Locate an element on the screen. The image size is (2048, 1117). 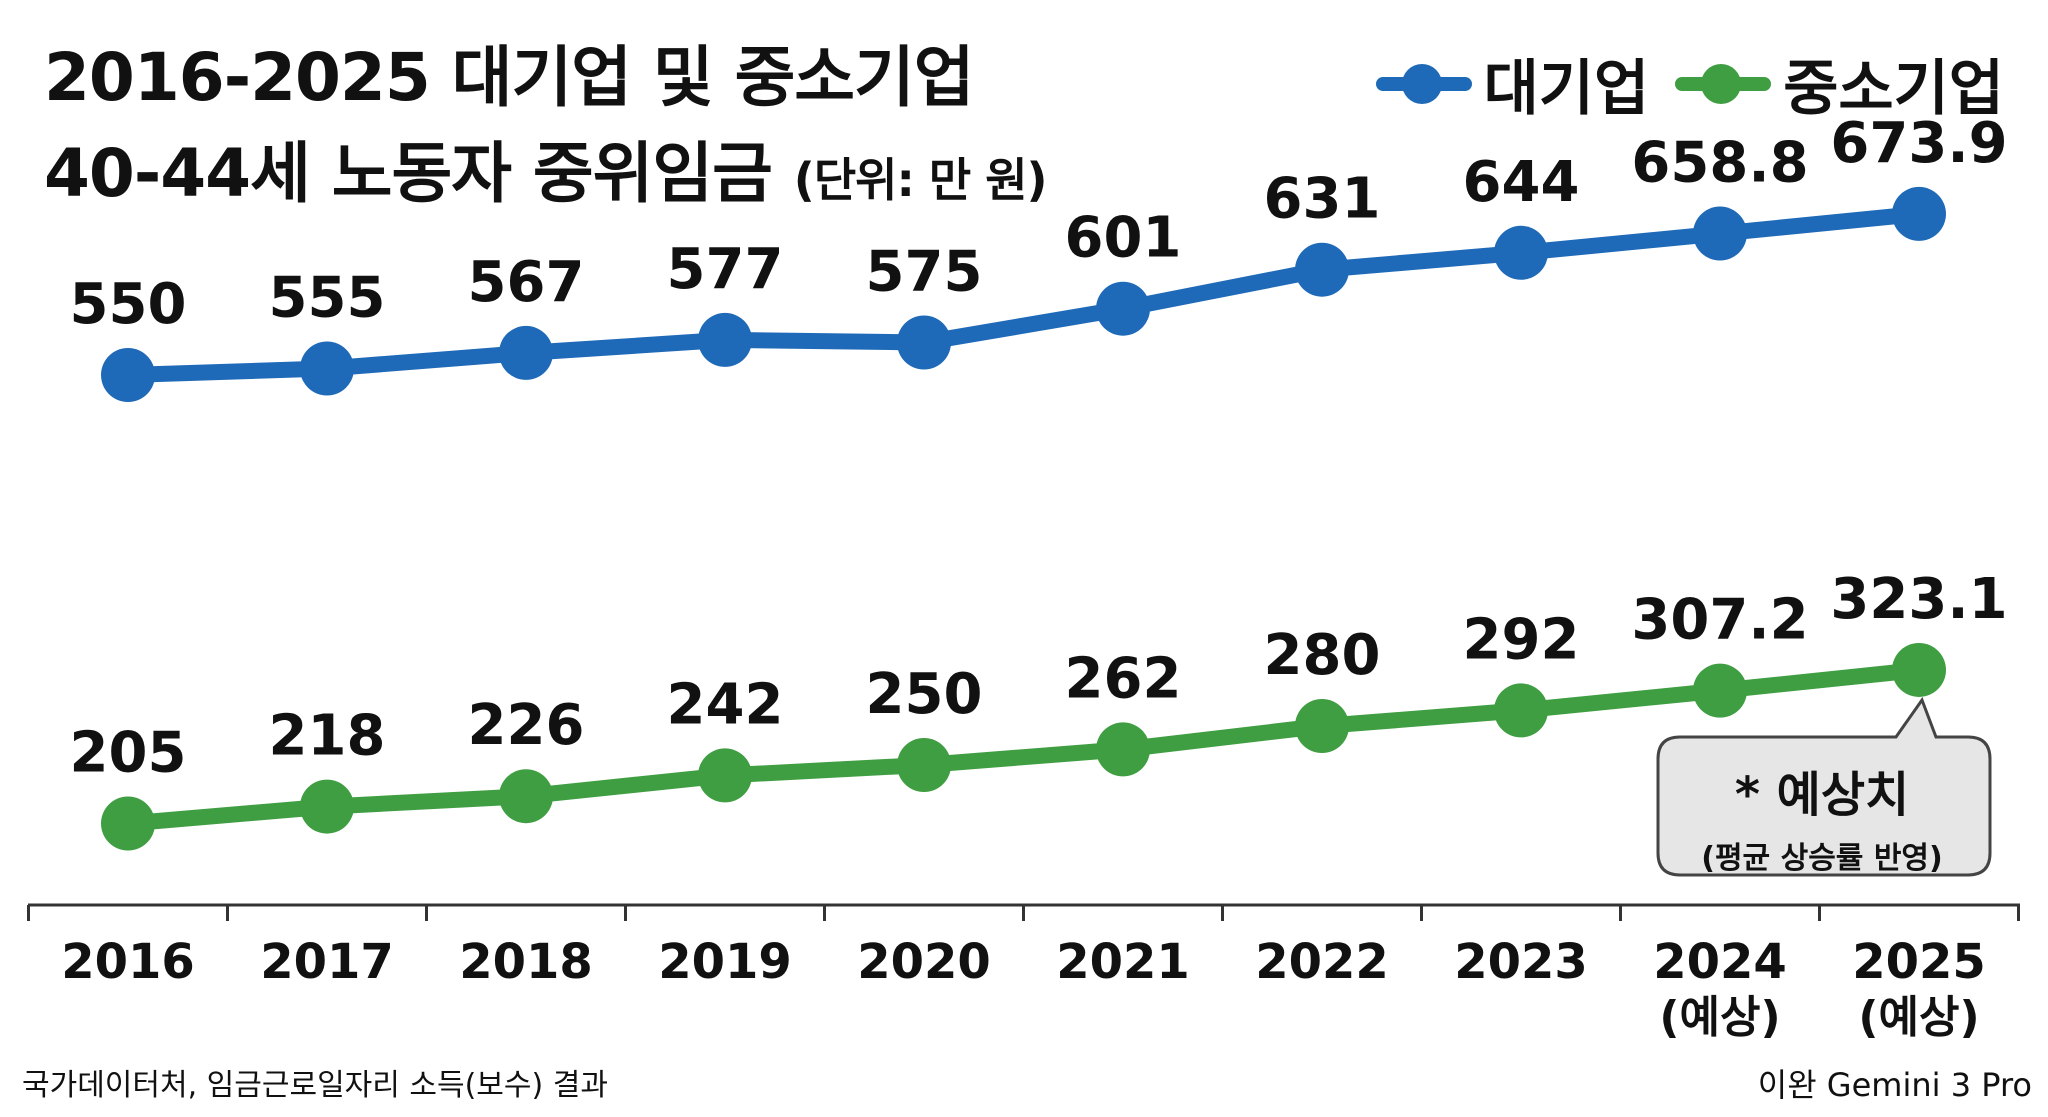
forecast-note-title: * 예상치 is located at coordinates (1822, 795).